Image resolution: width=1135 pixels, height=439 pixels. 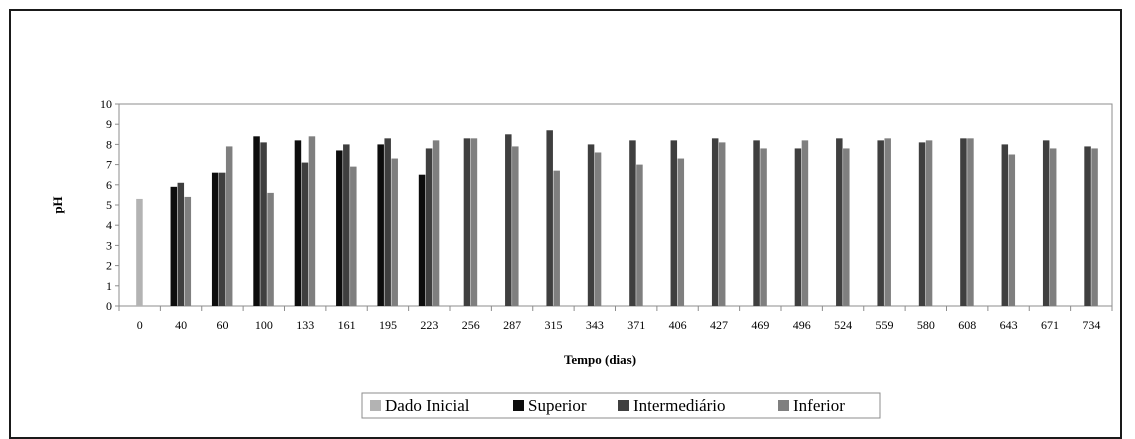 I want to click on x-tick-label: 427, so click(x=719, y=325).